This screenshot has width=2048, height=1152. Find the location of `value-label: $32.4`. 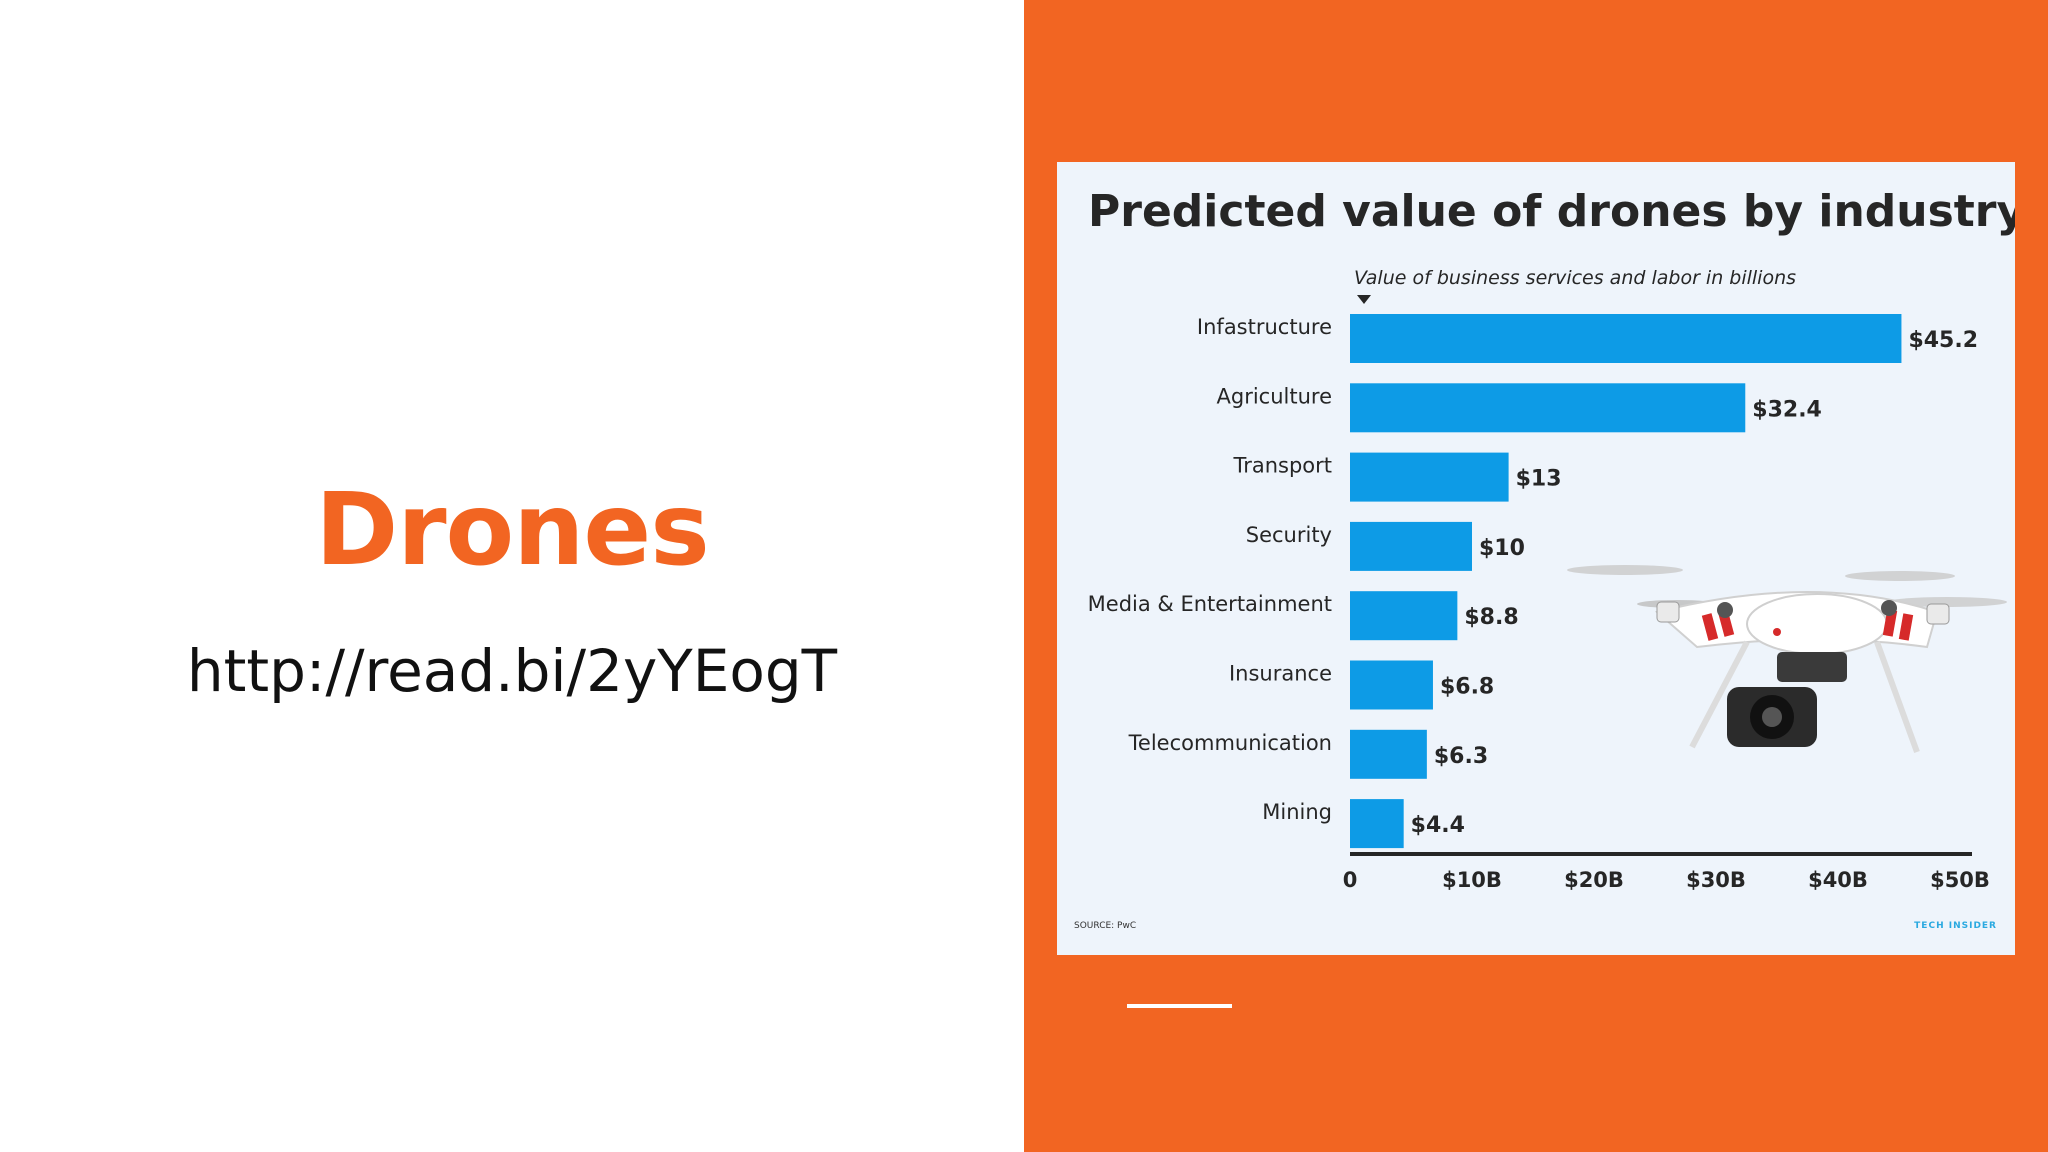

value-label: $32.4 is located at coordinates (1787, 409).